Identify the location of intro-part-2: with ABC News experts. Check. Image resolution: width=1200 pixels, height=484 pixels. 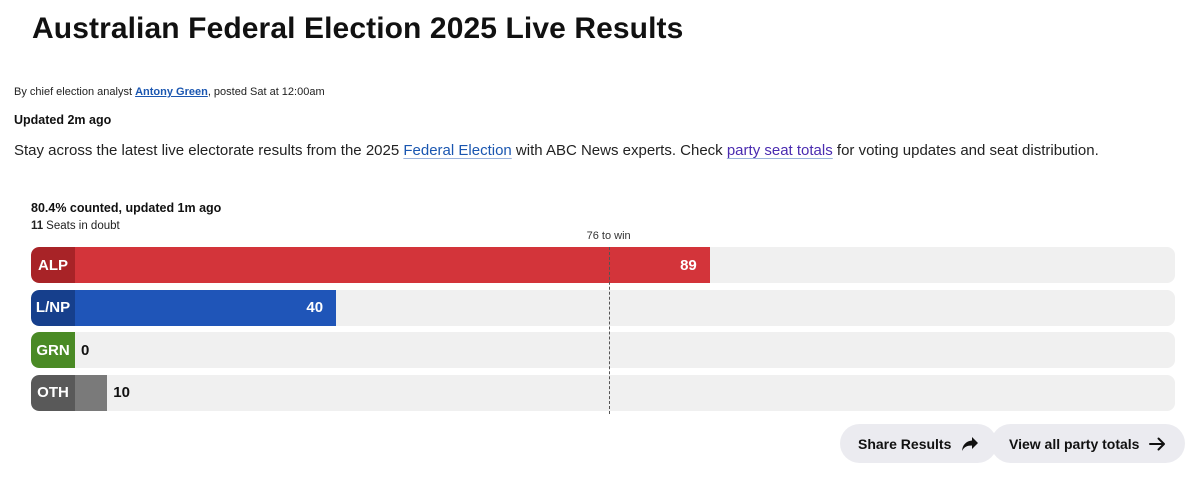
(619, 150).